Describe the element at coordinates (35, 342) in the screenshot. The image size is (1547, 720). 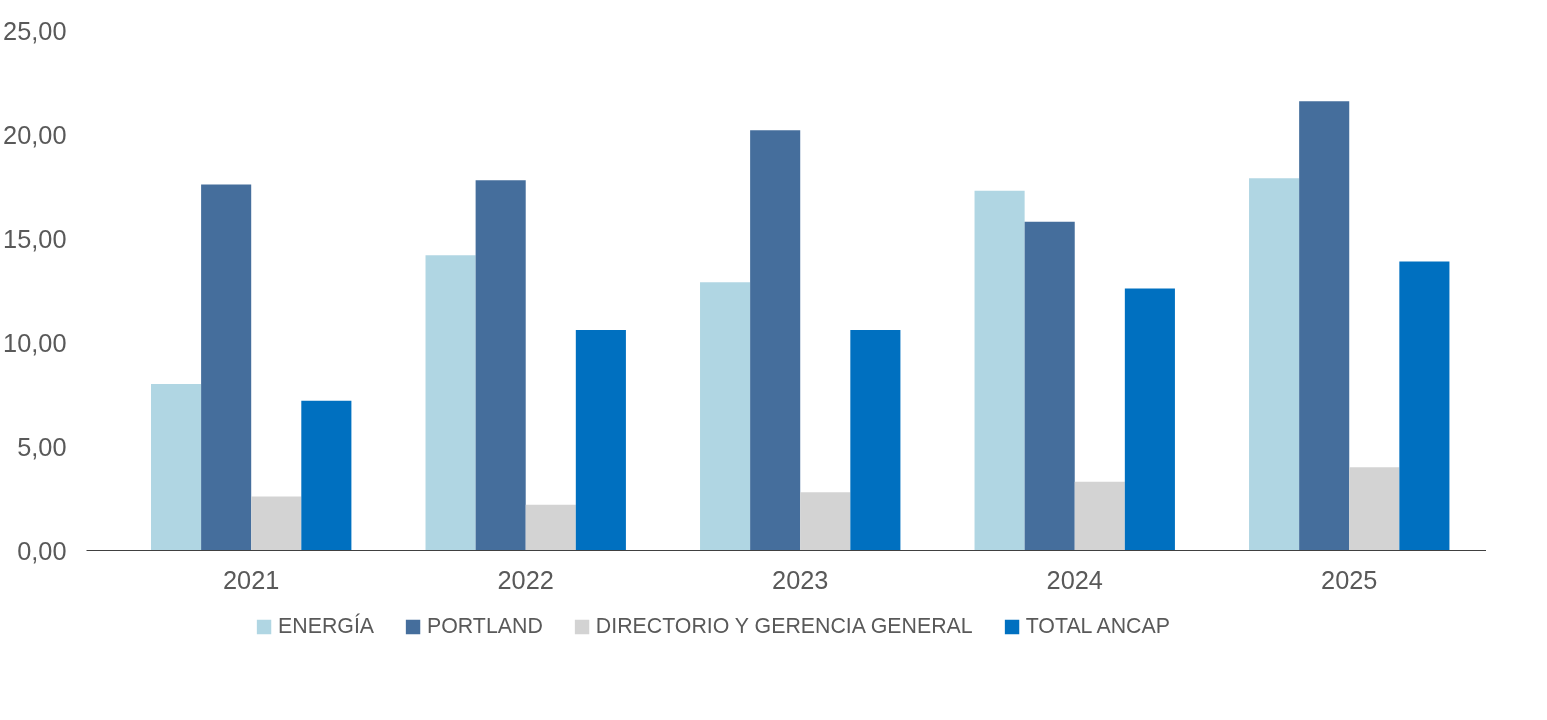
I see `y-tick-label: 10,00` at that location.